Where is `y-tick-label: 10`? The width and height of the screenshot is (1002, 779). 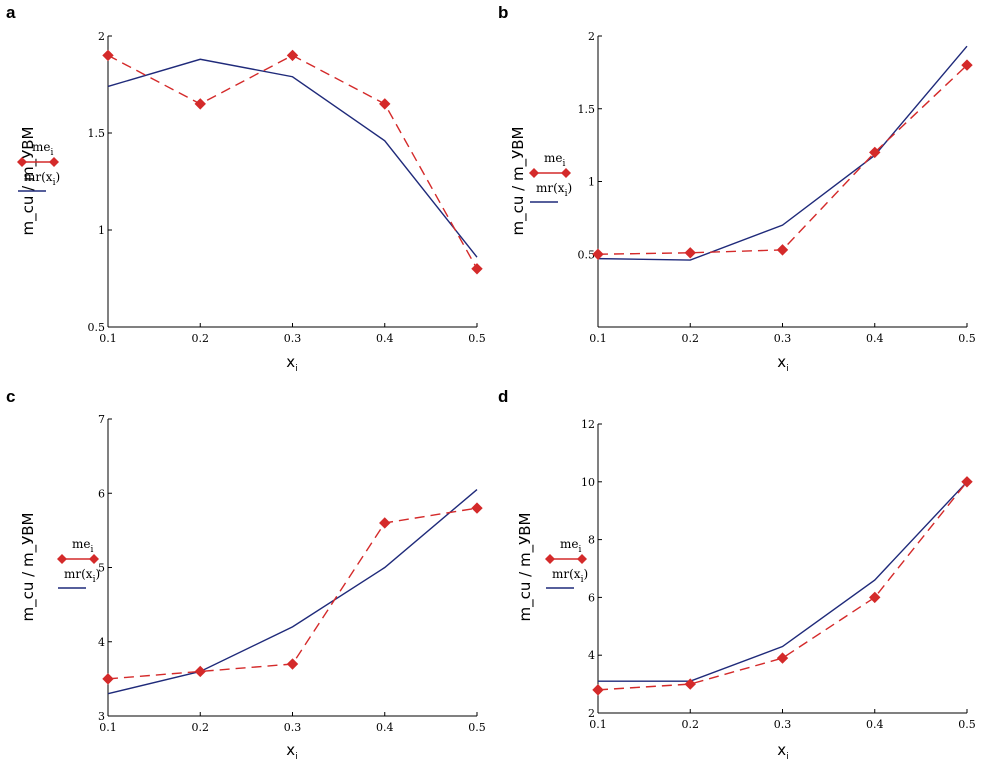 y-tick-label: 10 is located at coordinates (588, 482).